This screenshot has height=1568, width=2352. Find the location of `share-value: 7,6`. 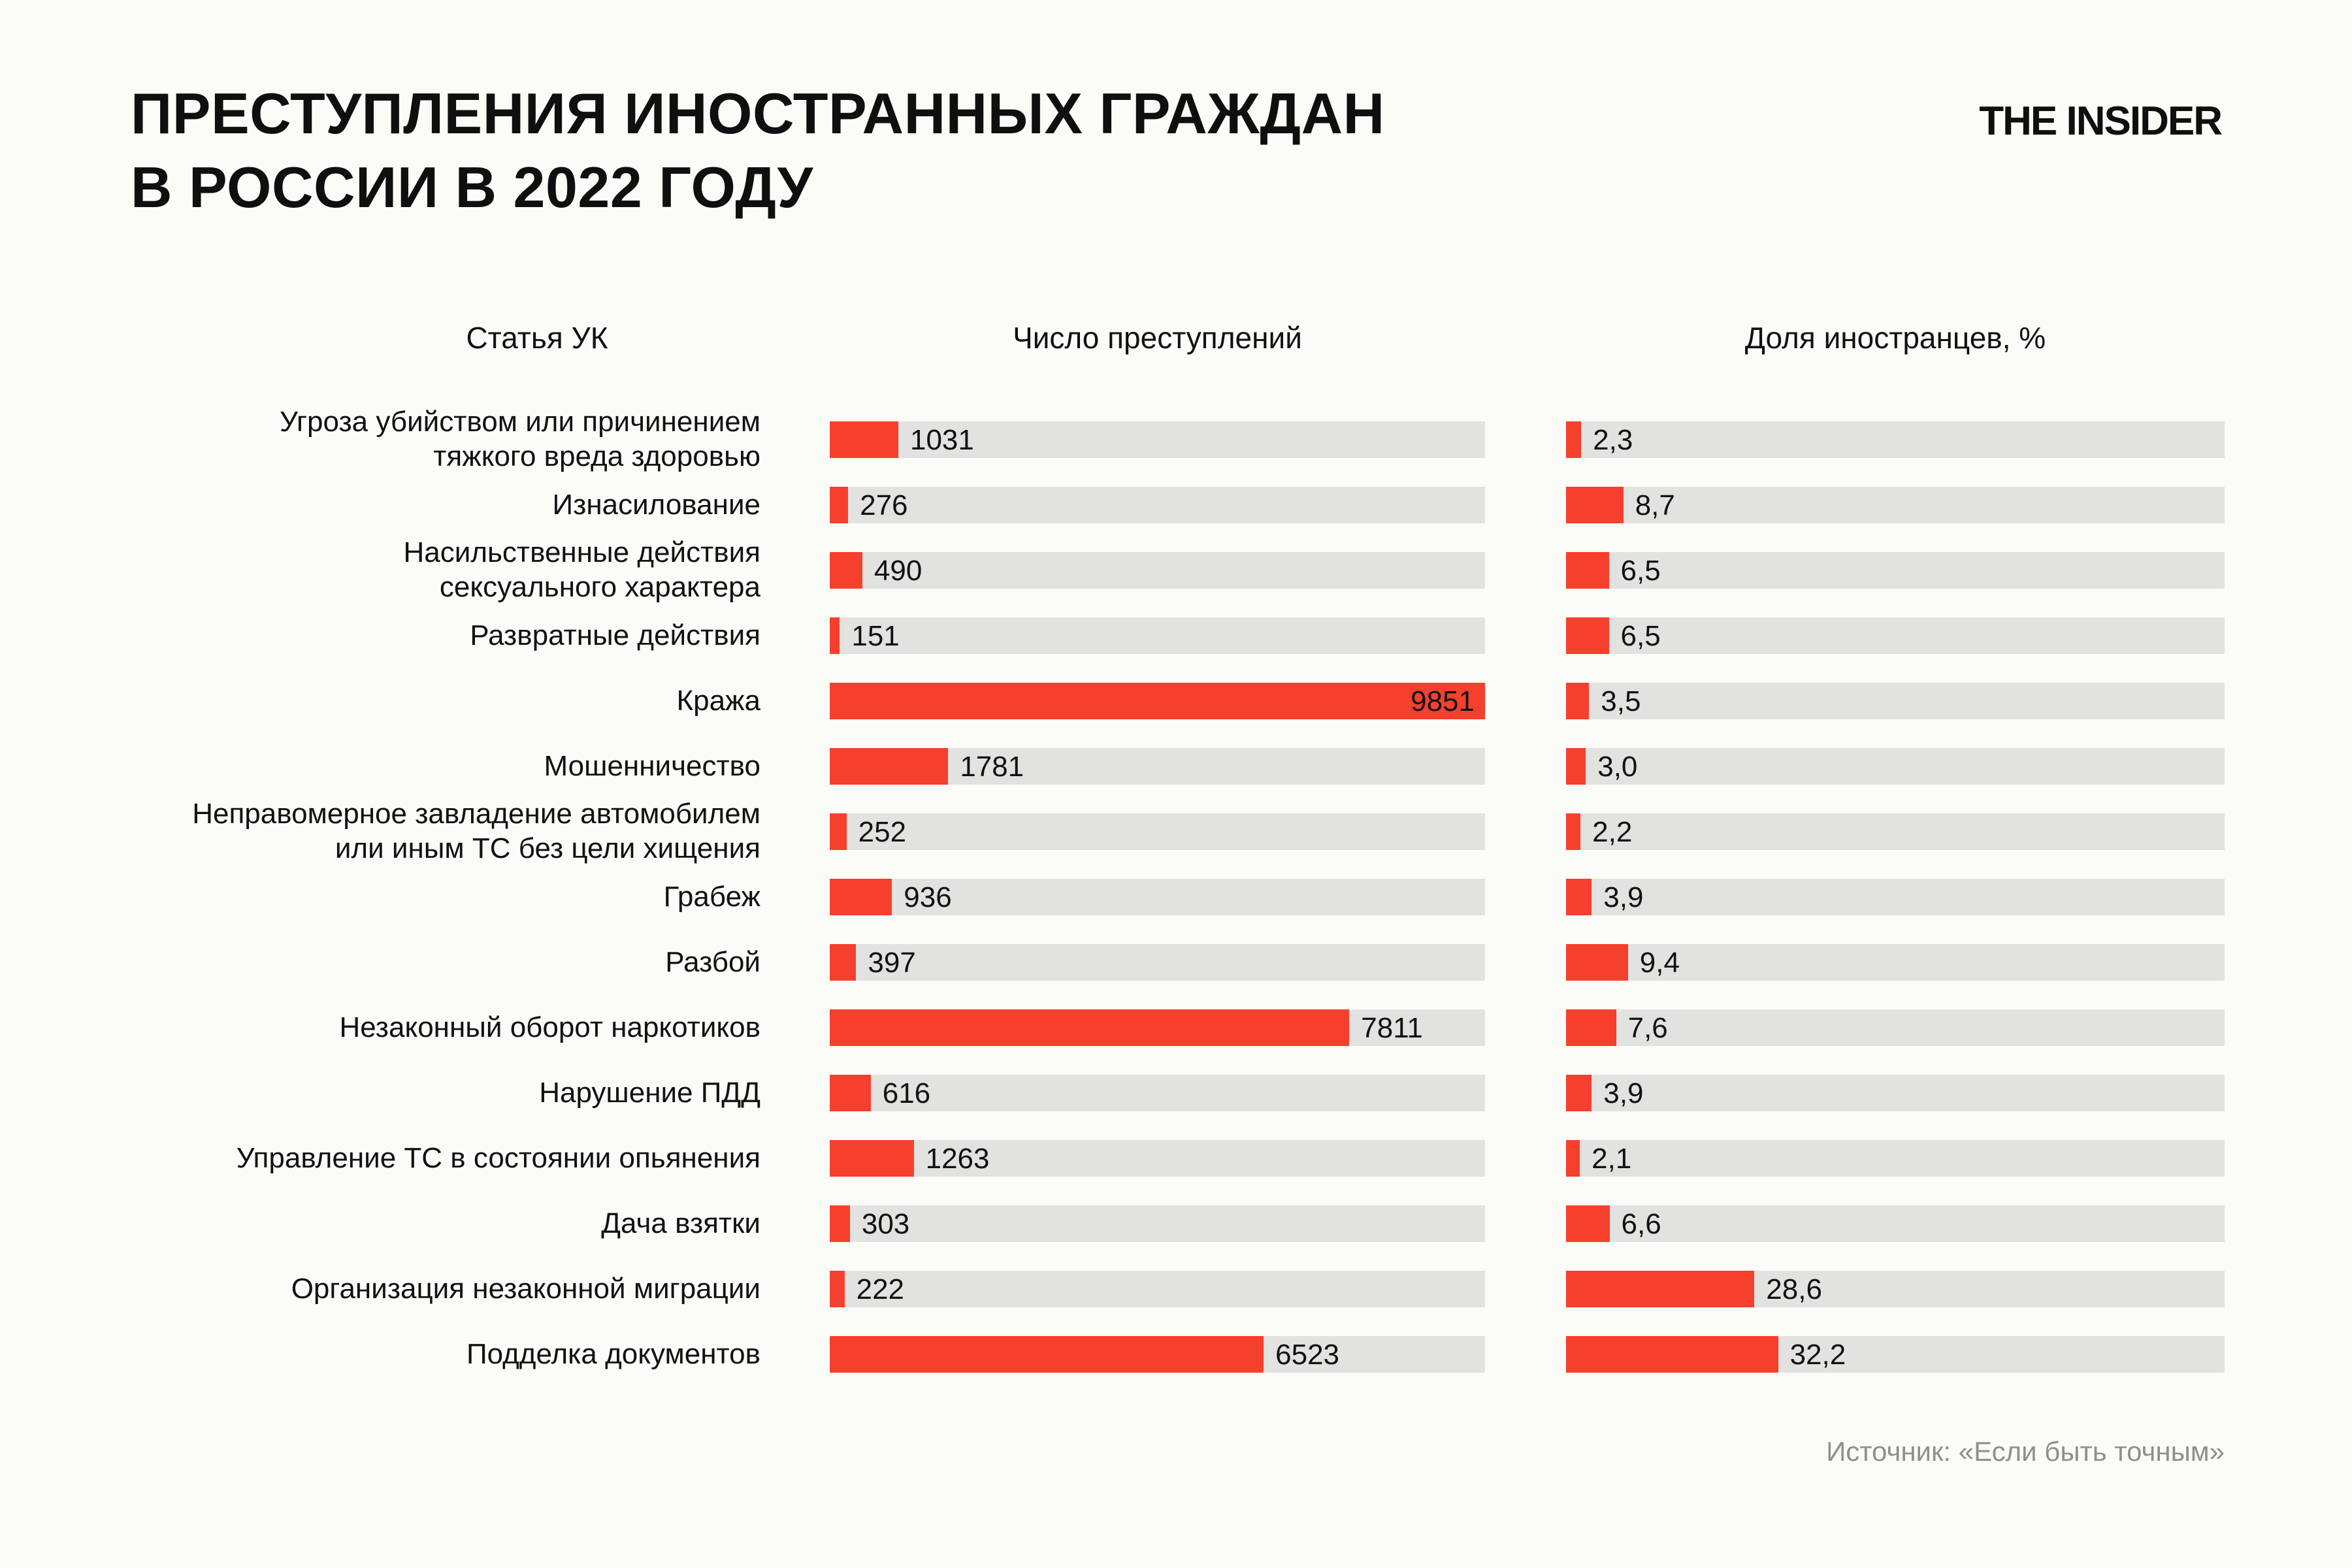

share-value: 7,6 is located at coordinates (1647, 1028).